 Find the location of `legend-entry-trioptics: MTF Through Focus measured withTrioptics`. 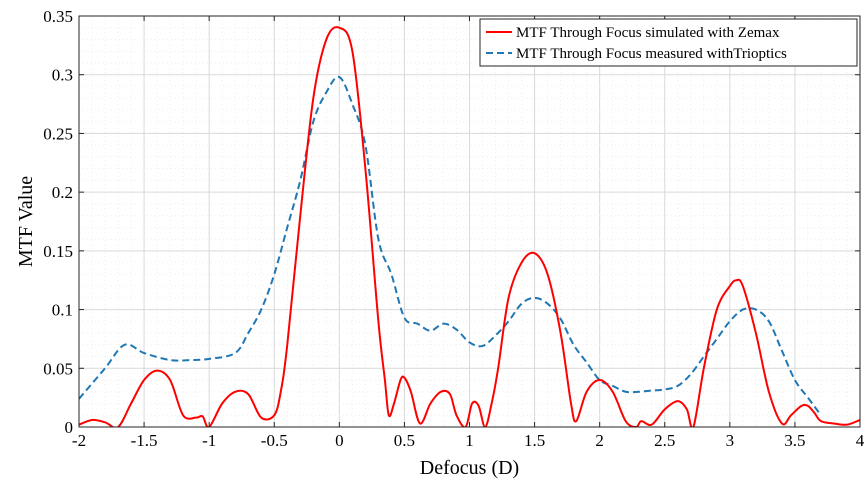

legend-entry-trioptics: MTF Through Focus measured withTrioptics is located at coordinates (651, 54).